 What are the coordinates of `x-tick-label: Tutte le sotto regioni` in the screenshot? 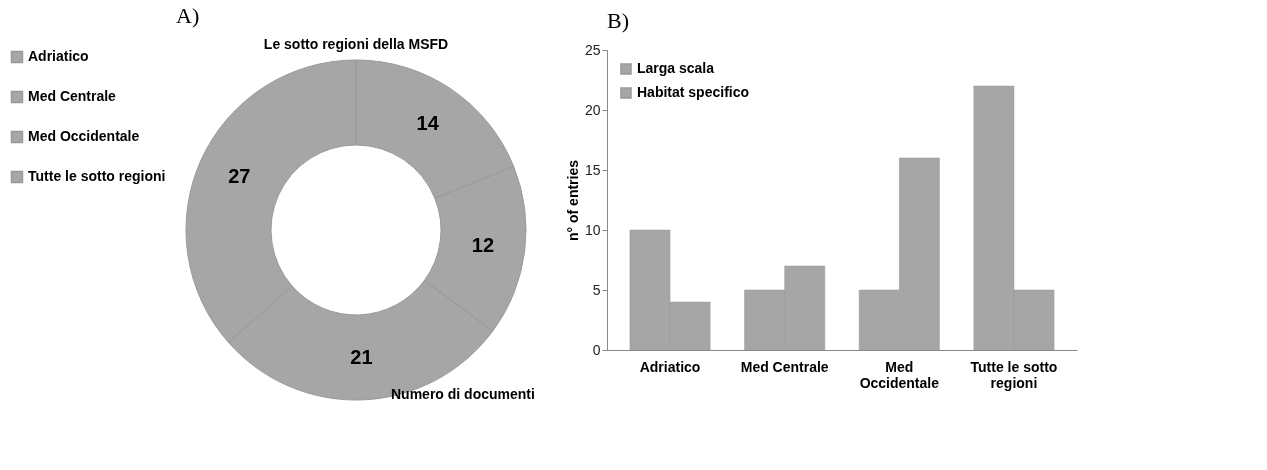 It's located at (1014, 374).